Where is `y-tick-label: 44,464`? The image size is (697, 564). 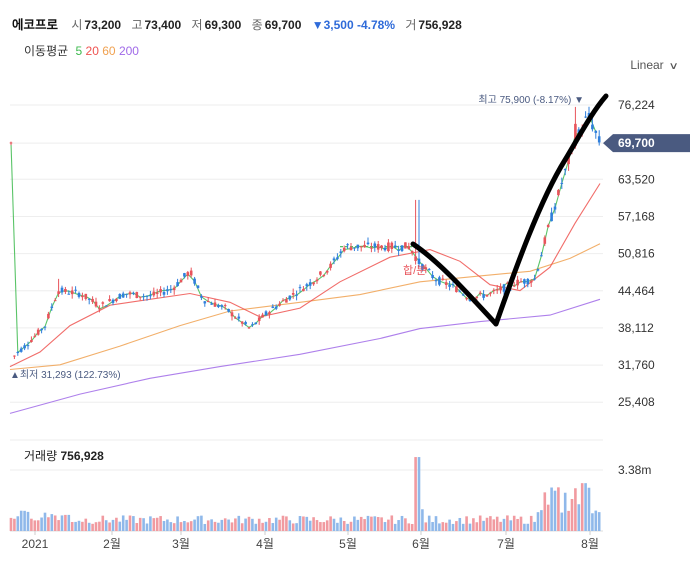
y-tick-label: 44,464 is located at coordinates (636, 291).